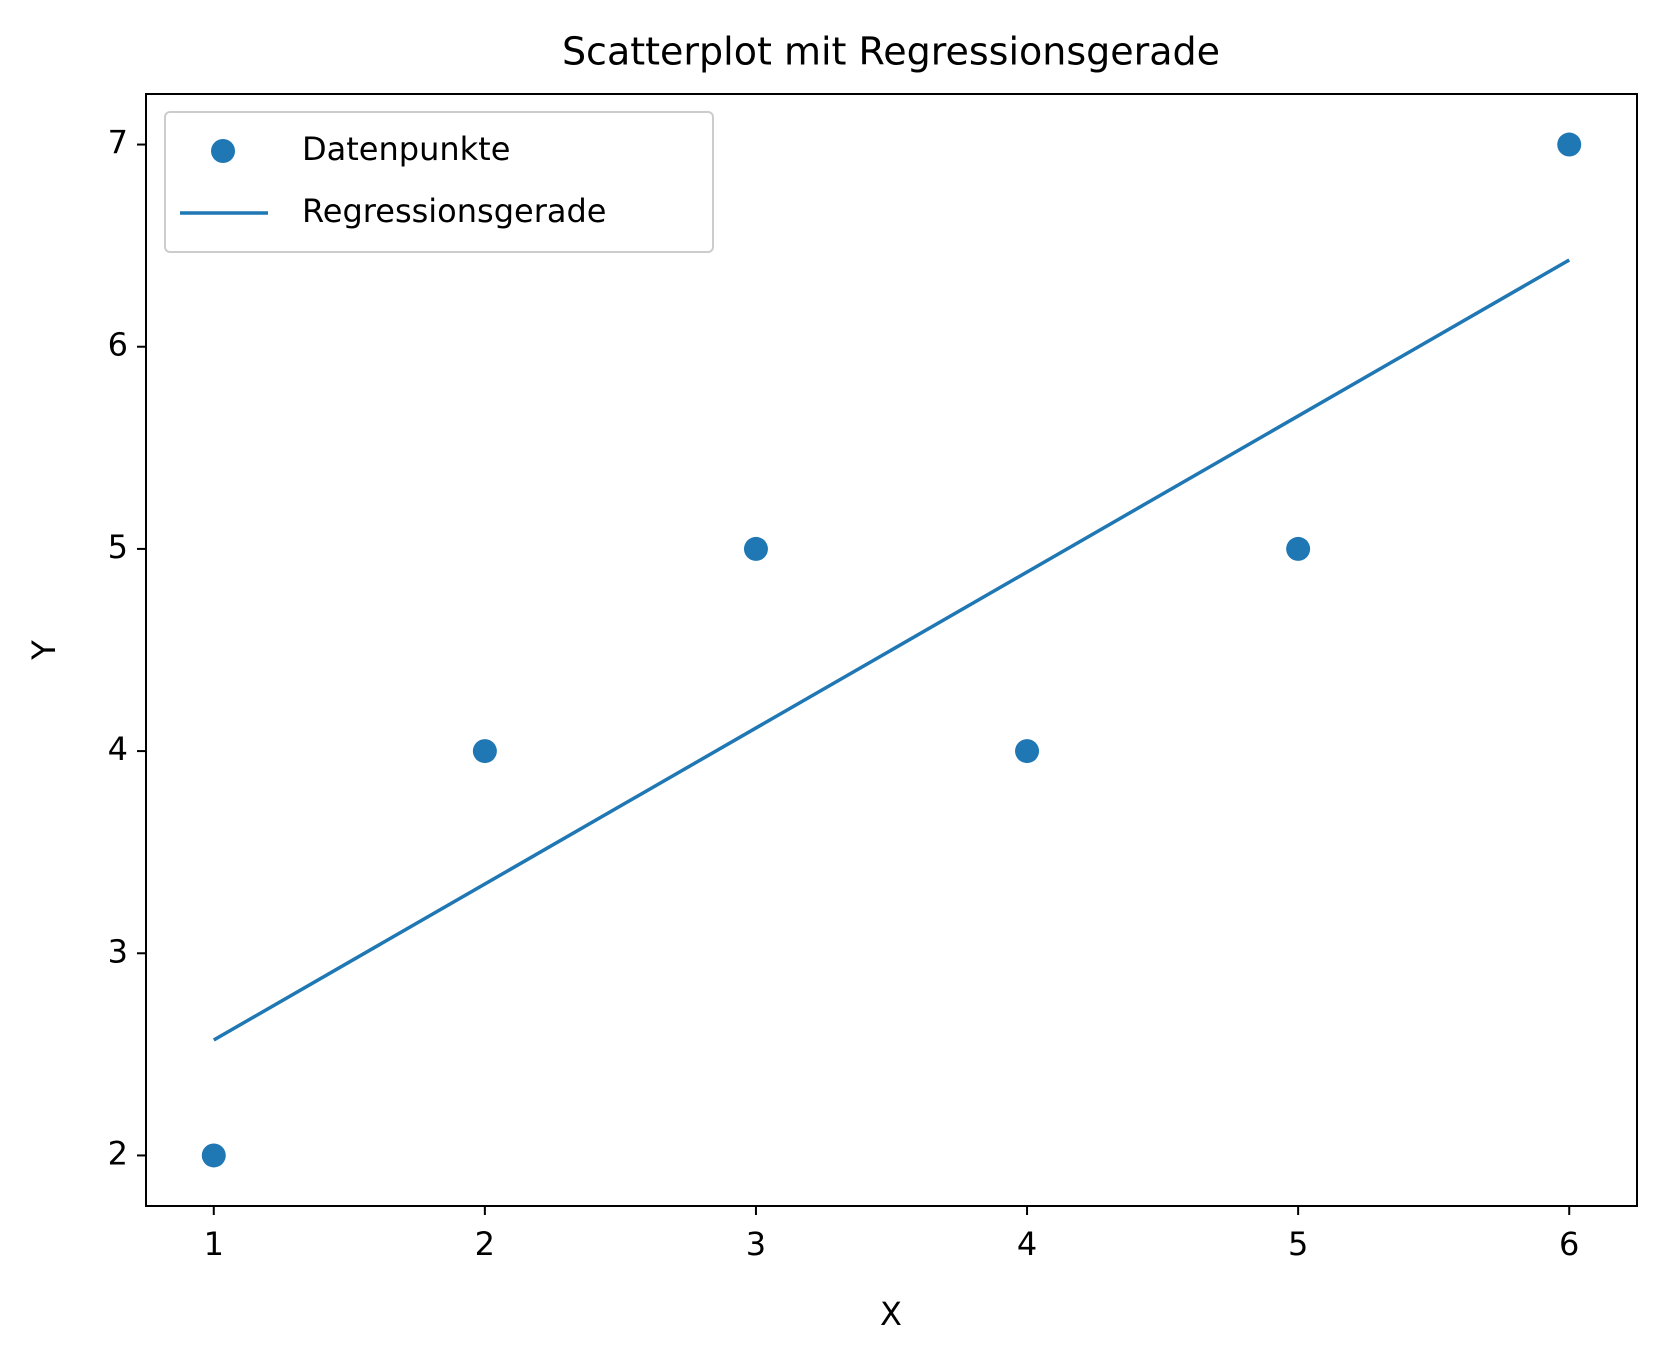 The height and width of the screenshot is (1361, 1662). What do you see at coordinates (118, 143) in the screenshot?
I see `y-tick-label: 7` at bounding box center [118, 143].